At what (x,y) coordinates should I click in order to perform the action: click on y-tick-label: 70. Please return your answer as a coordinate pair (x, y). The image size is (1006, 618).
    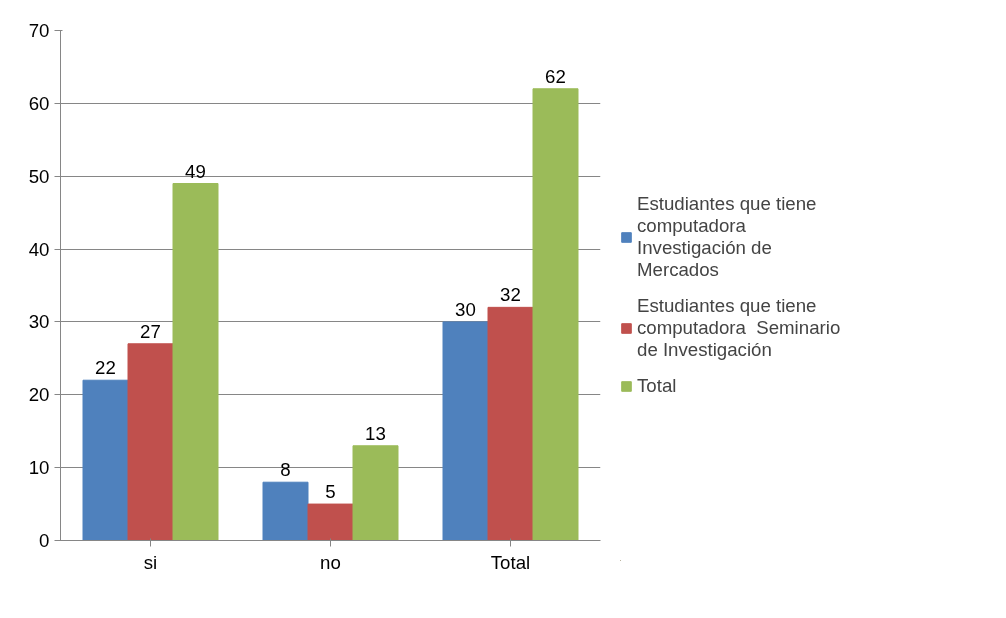
    Looking at the image, I should click on (39, 30).